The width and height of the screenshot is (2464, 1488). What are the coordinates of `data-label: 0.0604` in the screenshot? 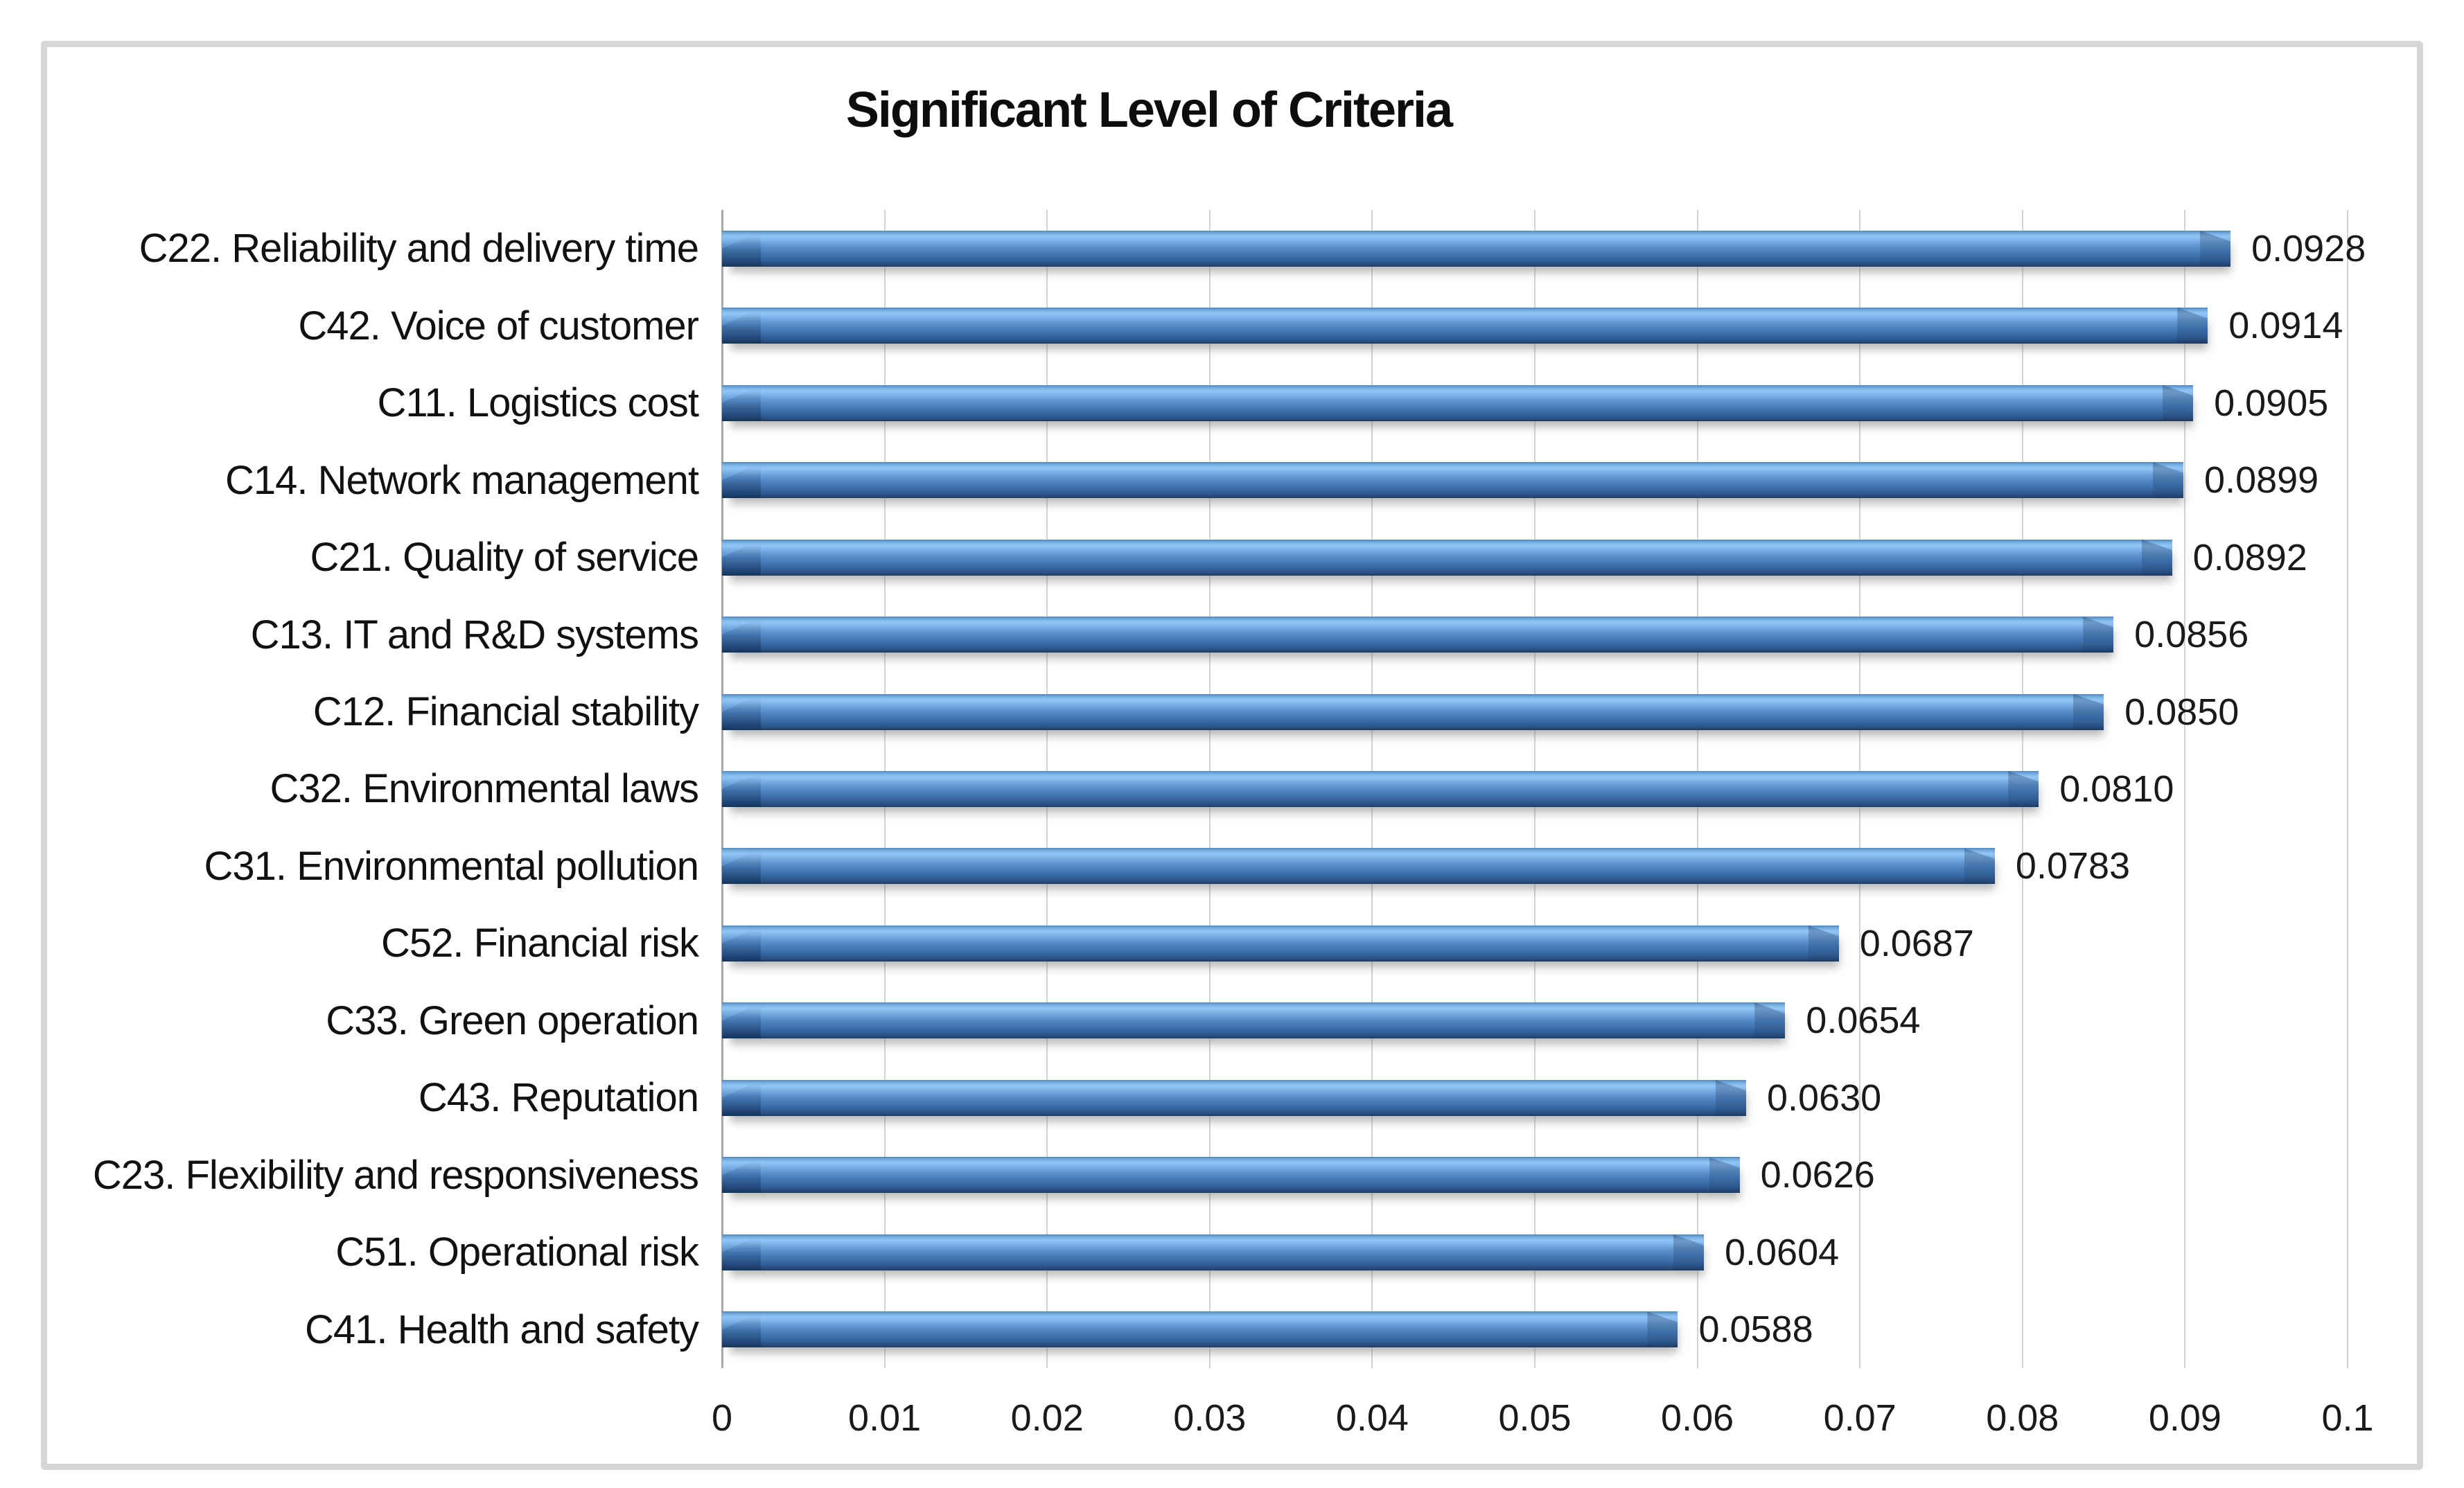 It's located at (1782, 1252).